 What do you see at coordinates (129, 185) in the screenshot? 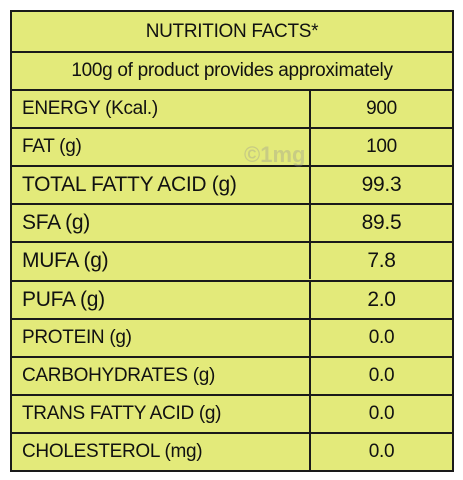
I see `nutrient-name: TOTAL FATTY ACID (g)` at bounding box center [129, 185].